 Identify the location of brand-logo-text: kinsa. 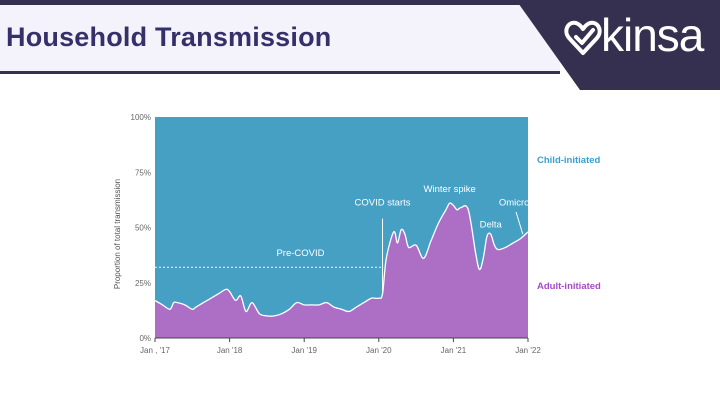
(652, 35).